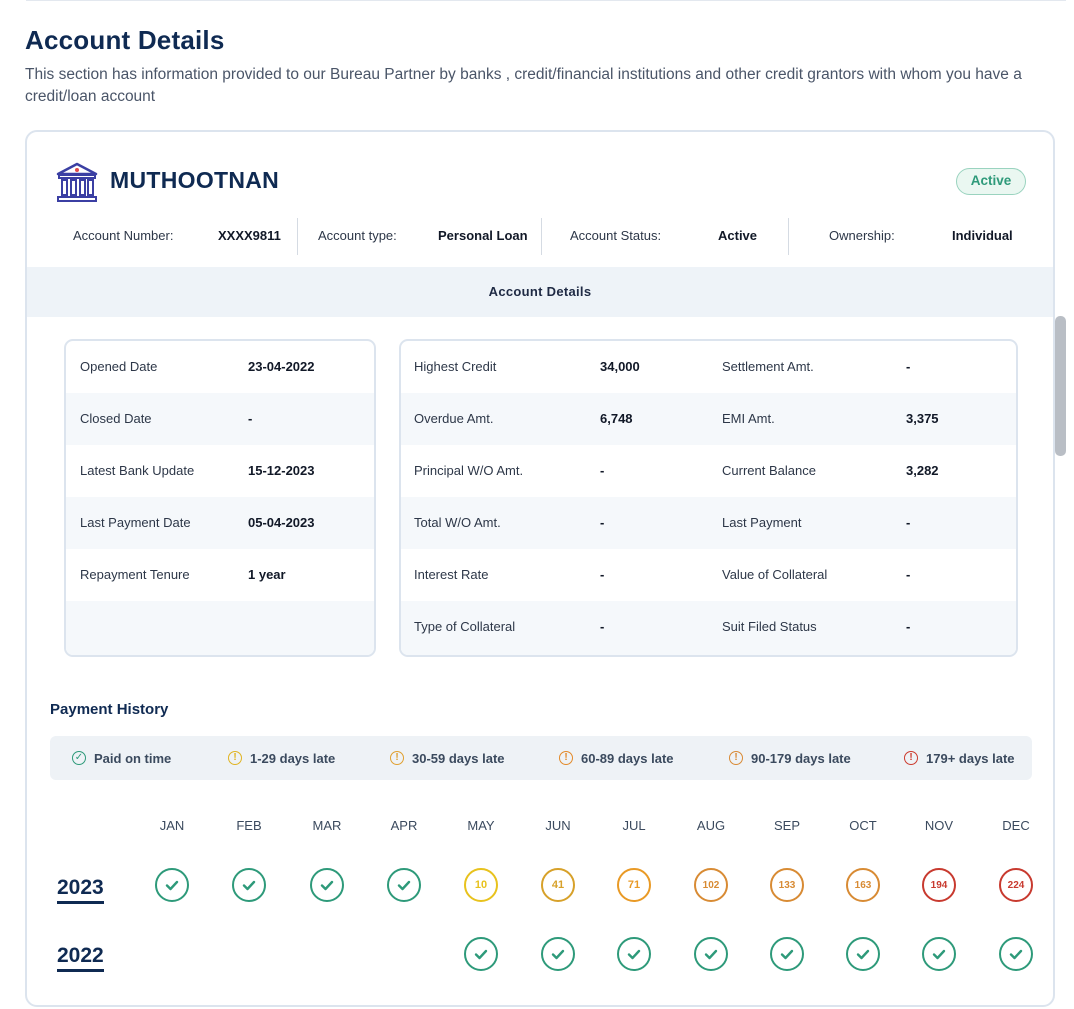 The width and height of the screenshot is (1074, 1009). I want to click on detail-label: Principal W/O Amt., so click(469, 470).